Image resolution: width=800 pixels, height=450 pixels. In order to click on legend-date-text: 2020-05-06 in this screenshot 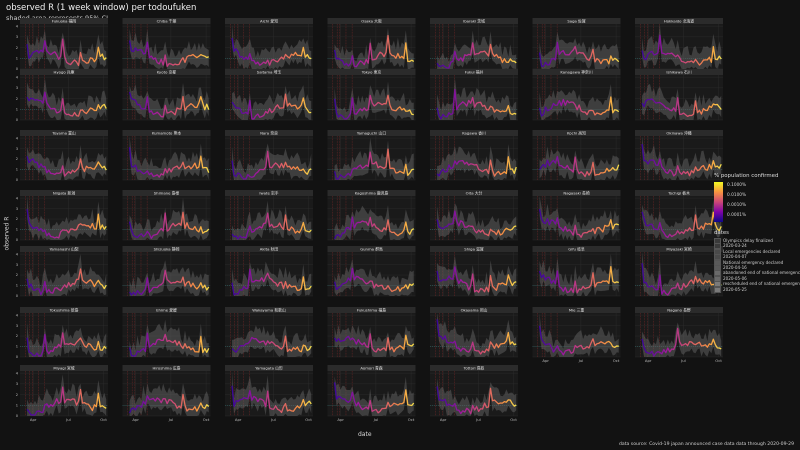, I will do `click(735, 278)`.